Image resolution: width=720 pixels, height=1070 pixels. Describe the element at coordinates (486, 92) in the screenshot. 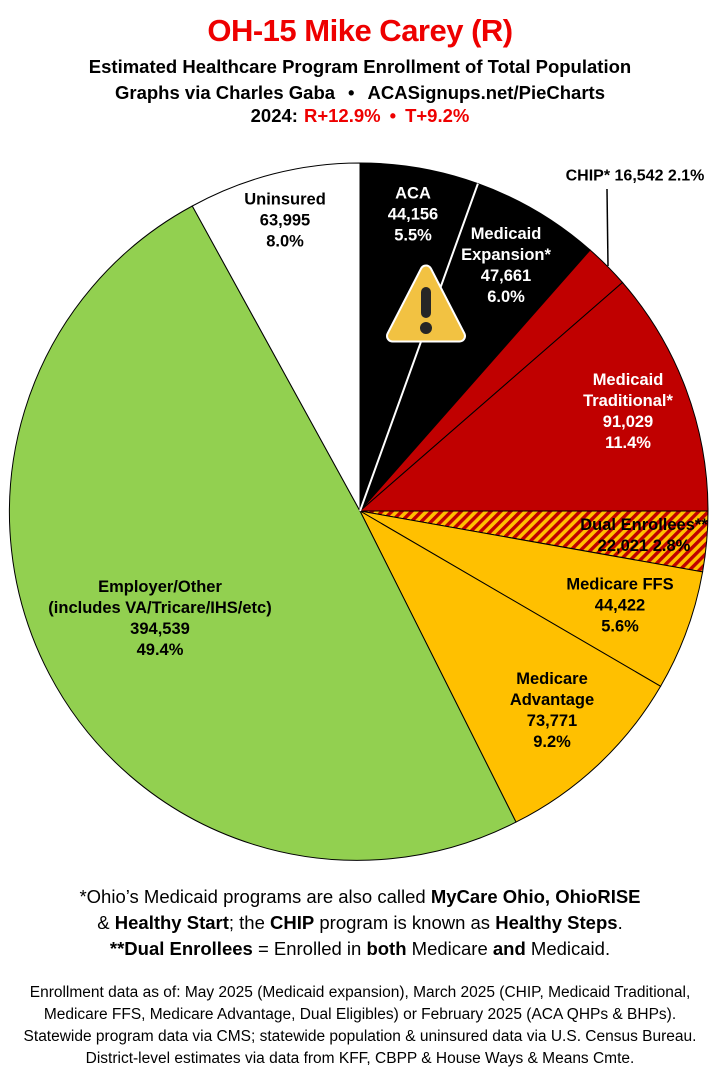

I see `credit-site: ACASignups.net/PieCharts` at that location.